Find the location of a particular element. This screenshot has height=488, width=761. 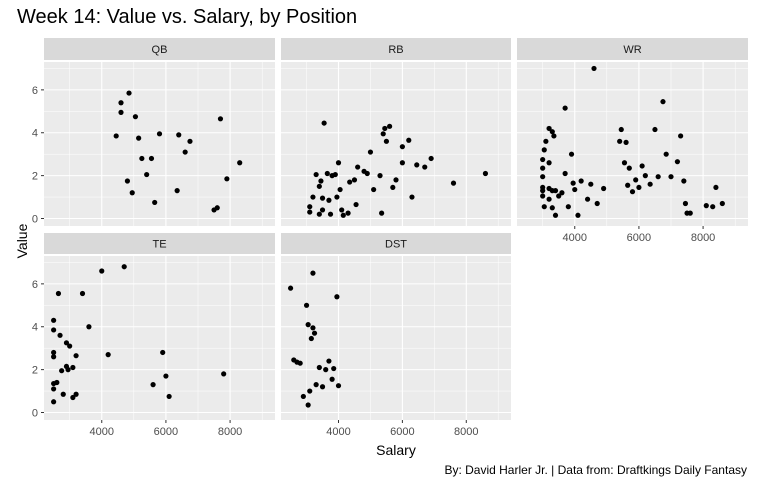

panel-background-te is located at coordinates (159, 338).